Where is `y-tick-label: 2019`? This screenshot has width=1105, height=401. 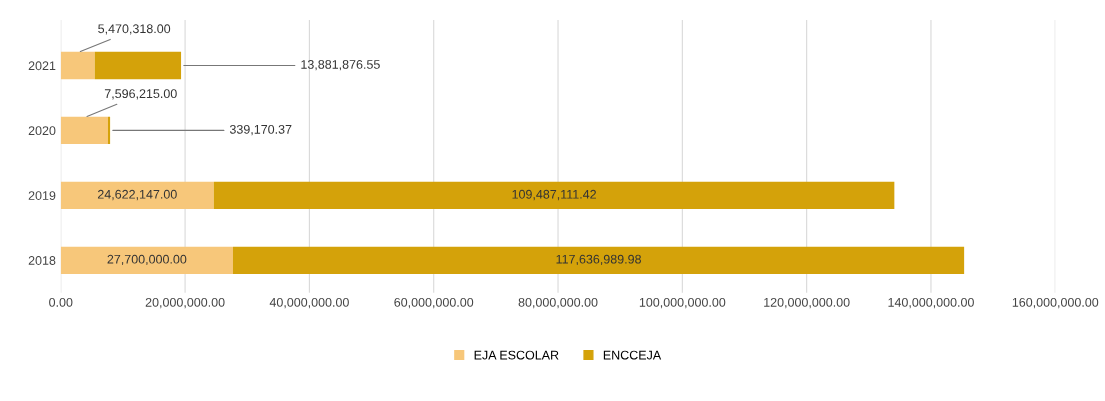 y-tick-label: 2019 is located at coordinates (42, 195).